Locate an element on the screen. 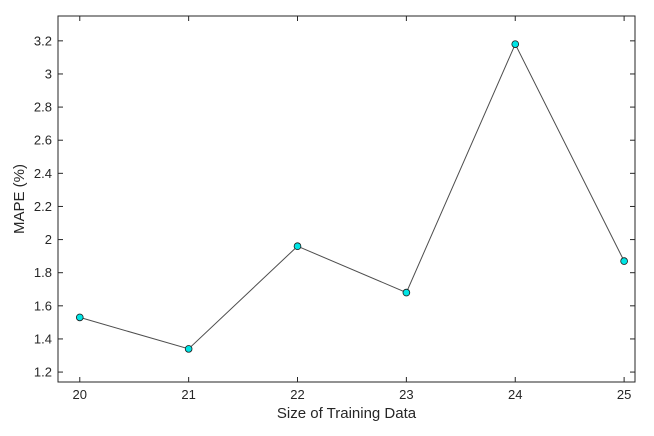  x-tick-label: 20 is located at coordinates (80, 394).